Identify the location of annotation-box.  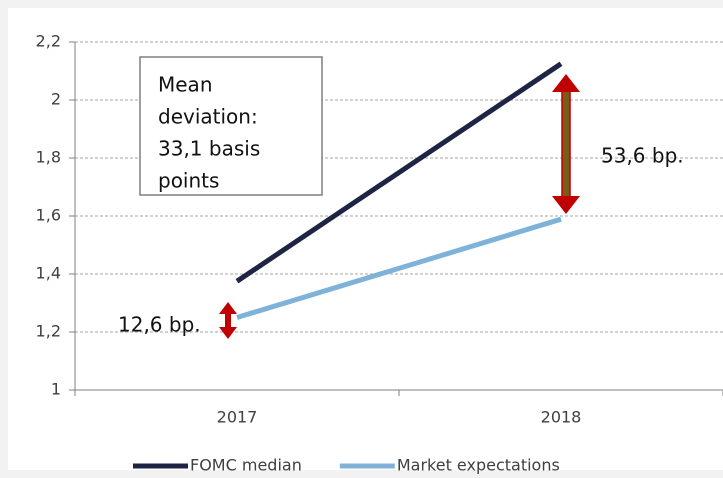
(231, 126).